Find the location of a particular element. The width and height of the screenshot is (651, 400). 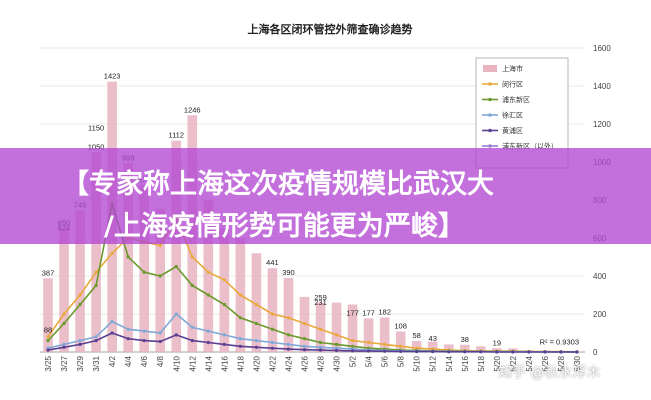

data-label: 43 is located at coordinates (433, 338).